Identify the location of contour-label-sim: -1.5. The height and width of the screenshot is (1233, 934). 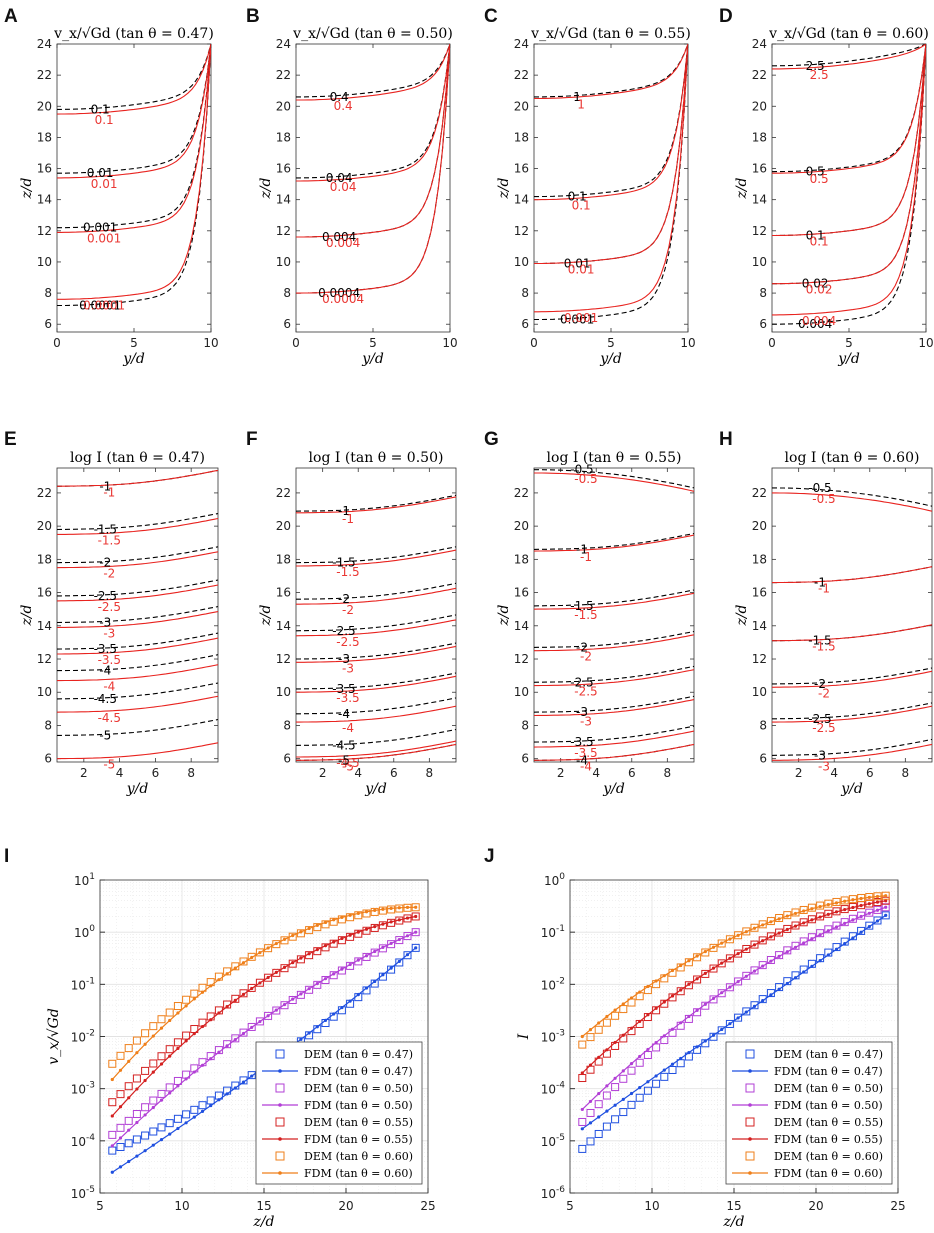
(109, 540).